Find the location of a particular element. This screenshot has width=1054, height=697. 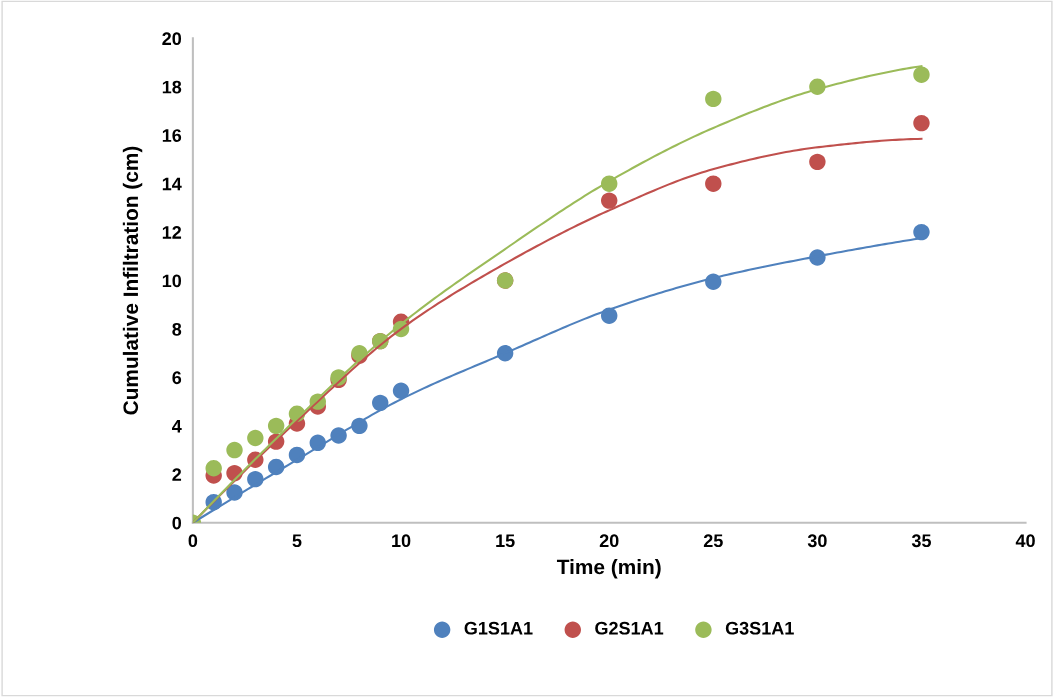

x-tick-label: 15 is located at coordinates (505, 541).